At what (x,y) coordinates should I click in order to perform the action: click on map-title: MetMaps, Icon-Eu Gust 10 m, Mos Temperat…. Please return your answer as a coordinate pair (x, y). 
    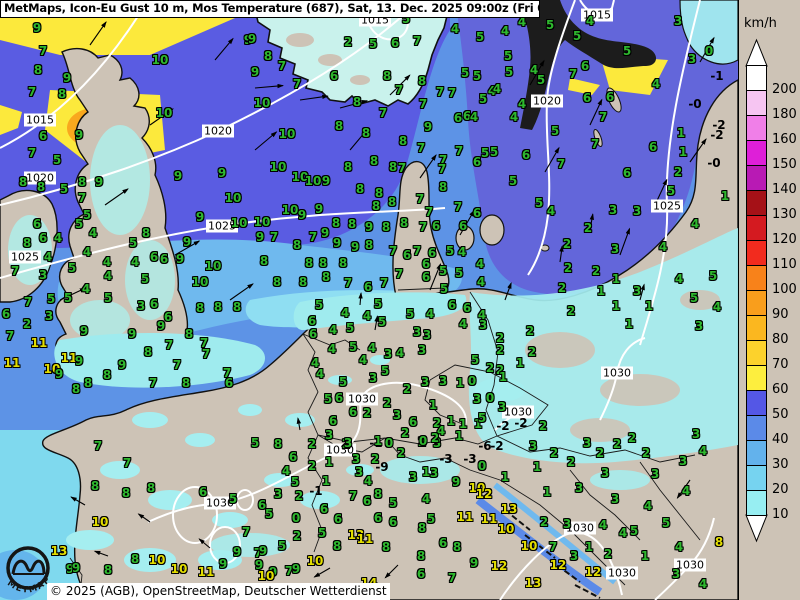
    Looking at the image, I should click on (270, 9).